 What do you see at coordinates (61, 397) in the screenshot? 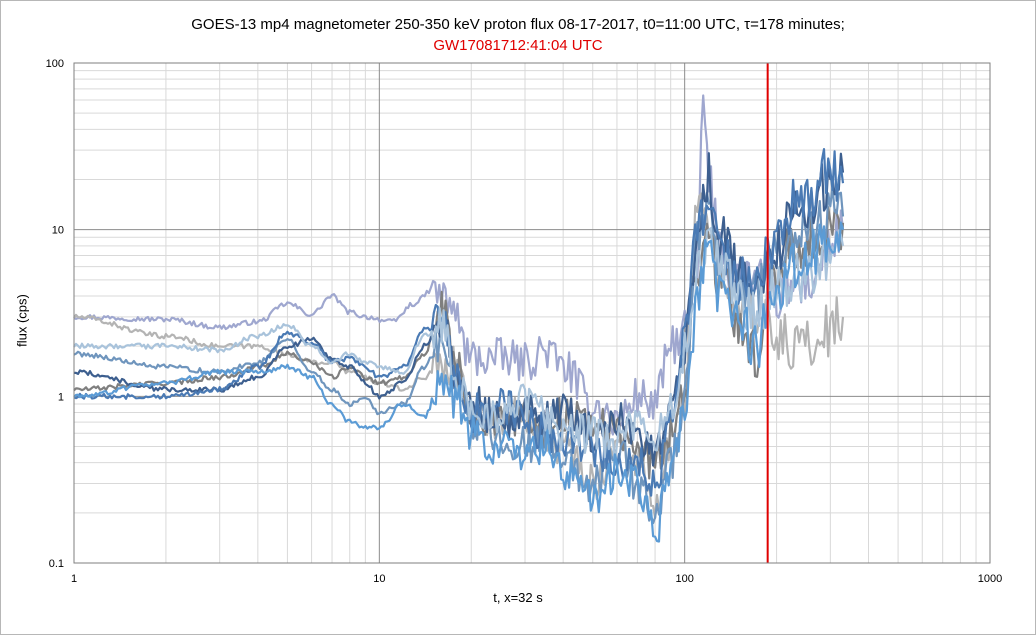
I see `y-tick-label: 1` at bounding box center [61, 397].